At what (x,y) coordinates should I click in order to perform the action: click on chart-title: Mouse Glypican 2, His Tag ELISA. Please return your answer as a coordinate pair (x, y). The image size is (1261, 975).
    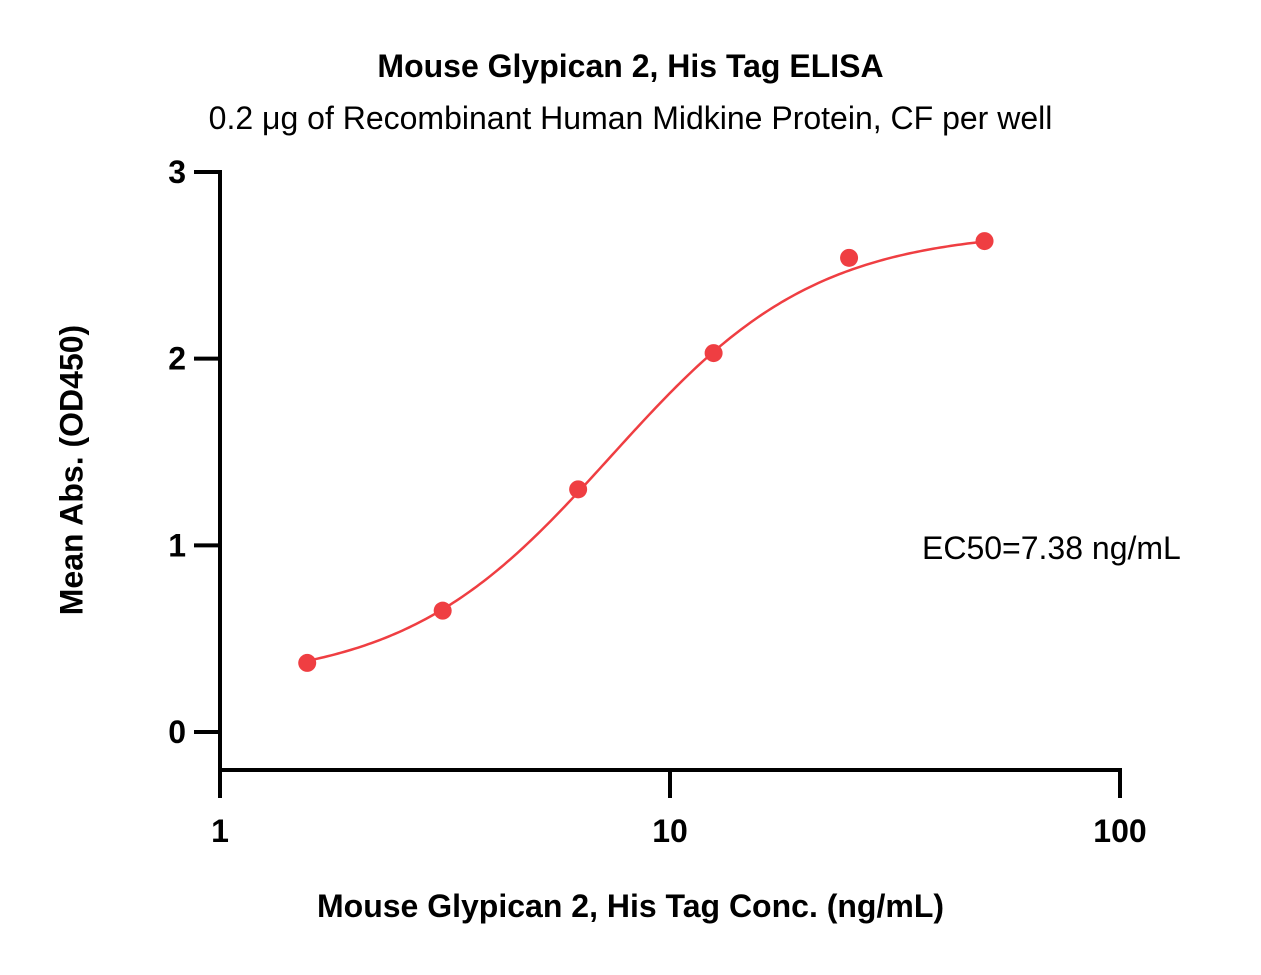
    Looking at the image, I should click on (630, 66).